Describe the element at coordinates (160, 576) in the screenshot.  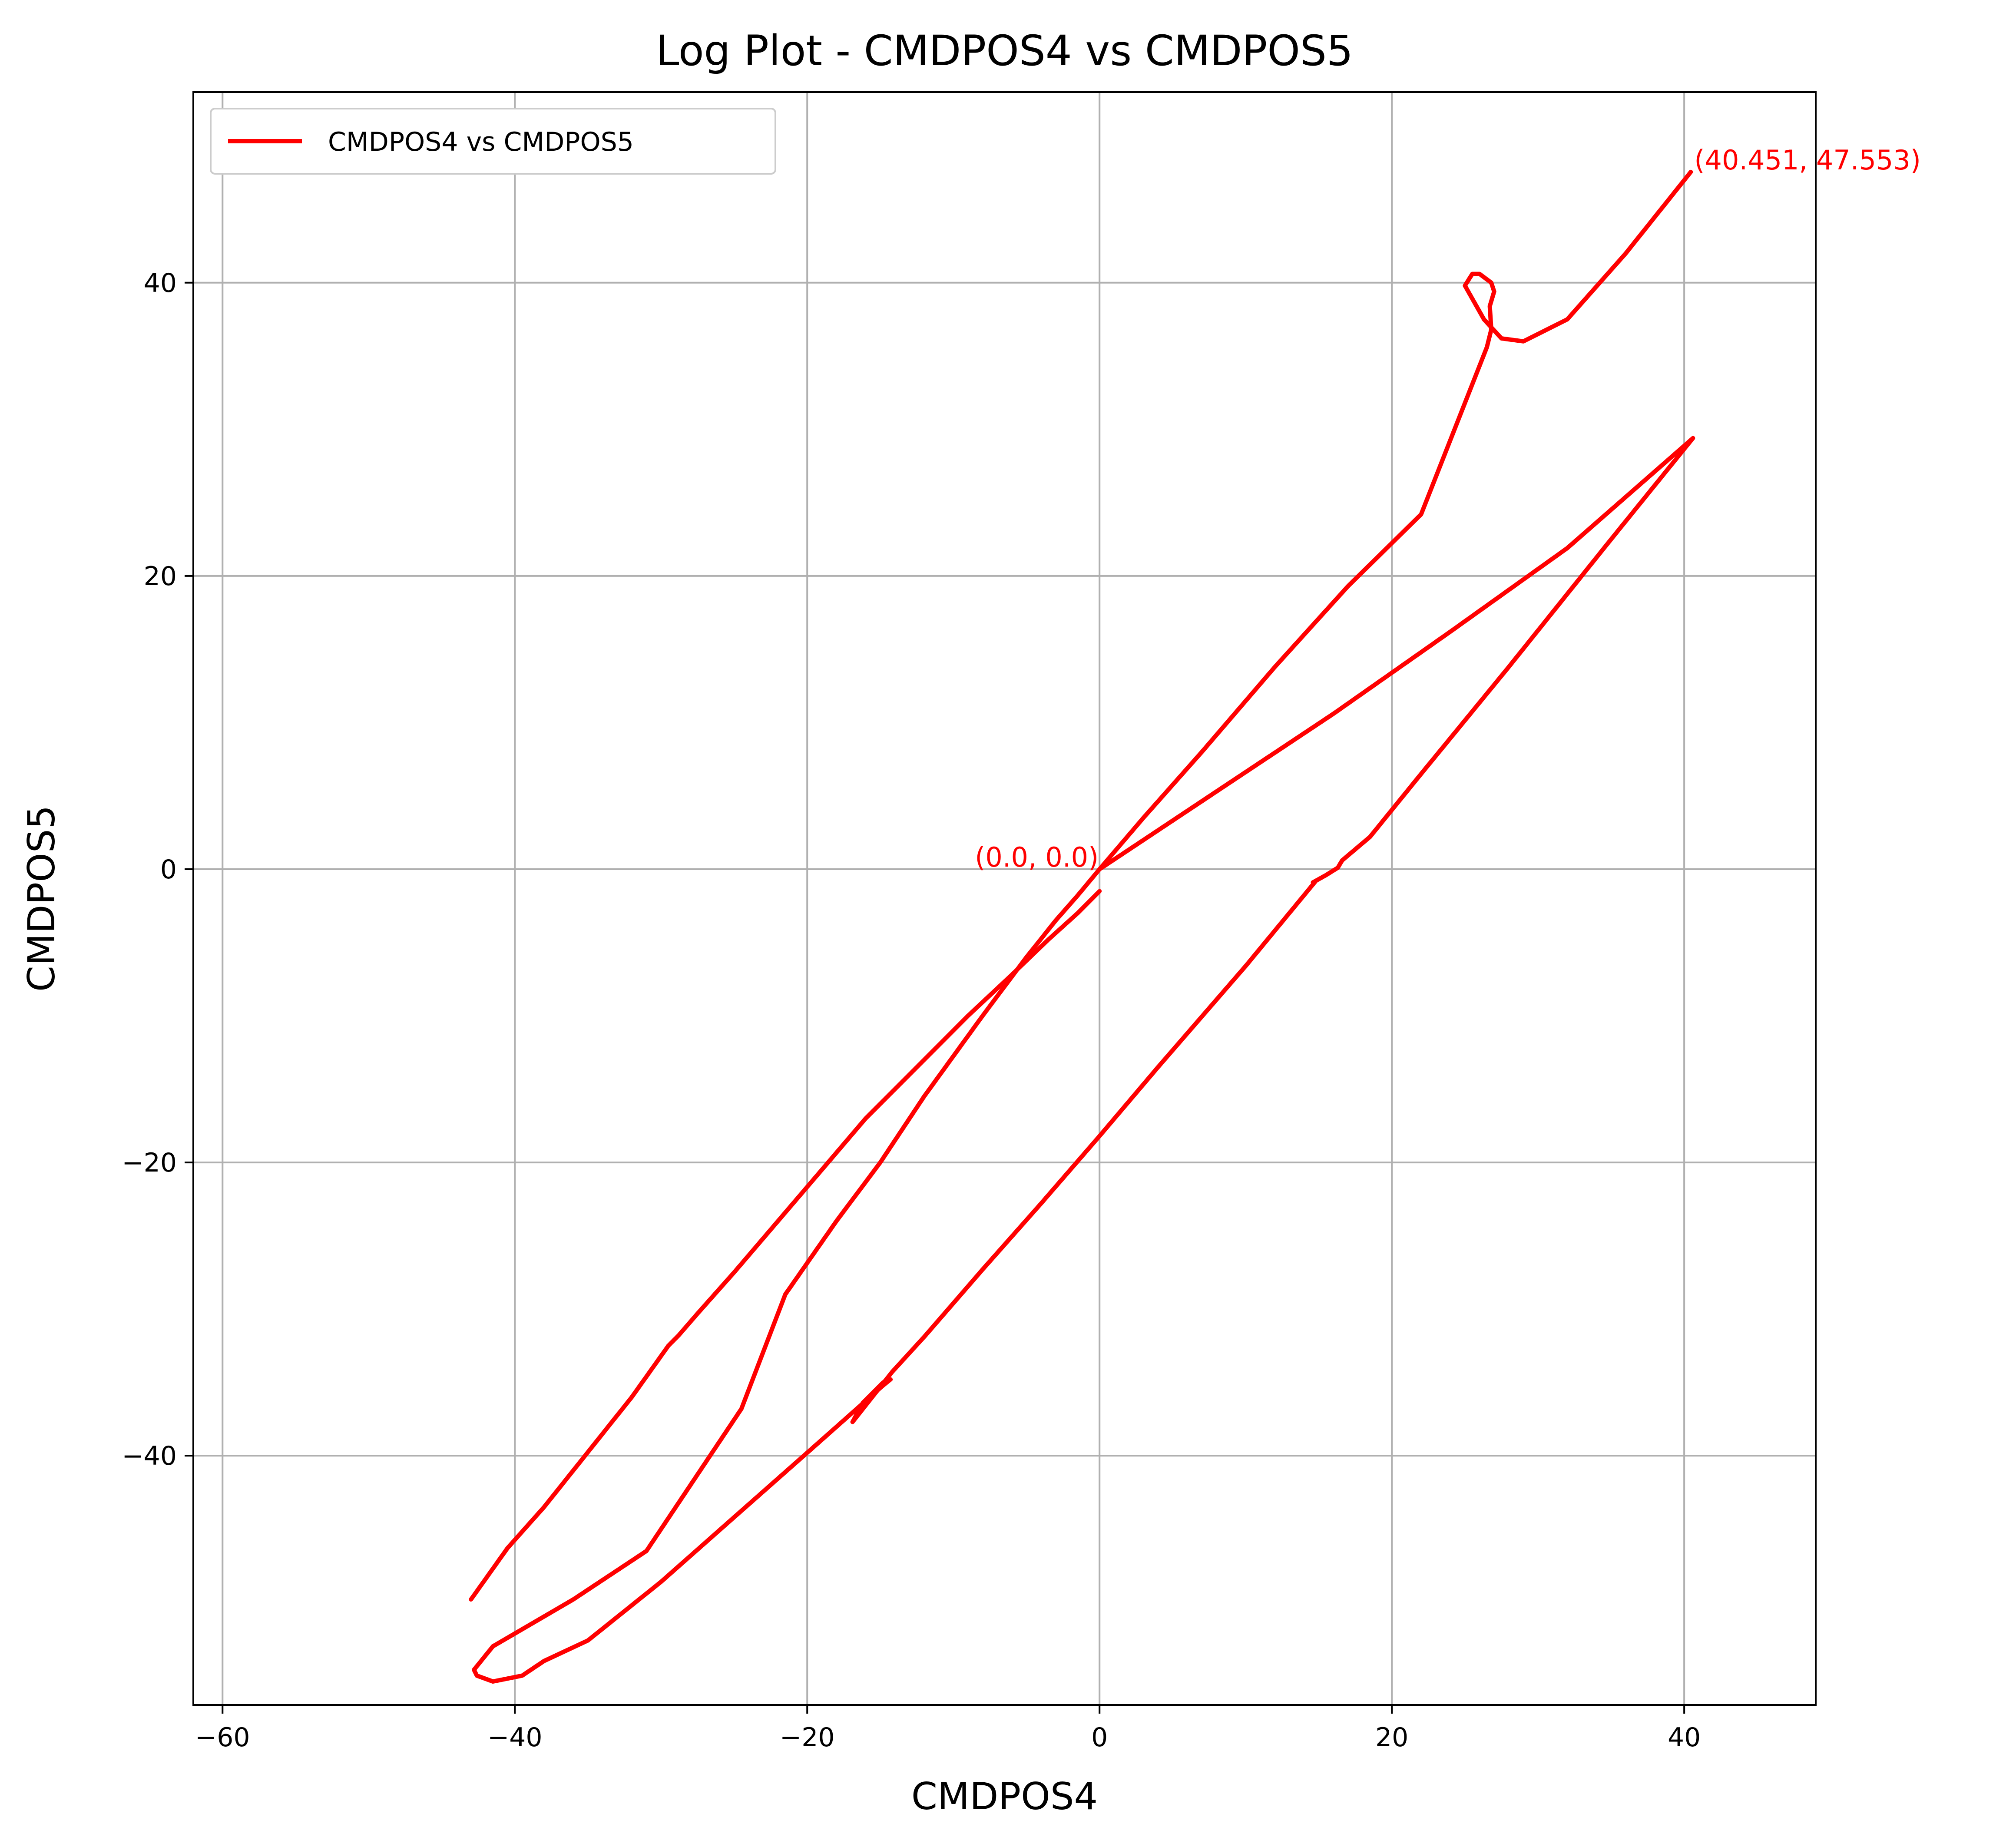
I see `y-tick-label: 20` at that location.